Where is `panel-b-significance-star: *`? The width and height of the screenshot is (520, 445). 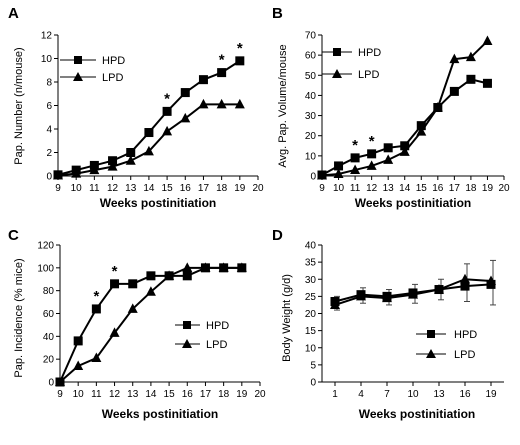 panel-b-significance-star: * is located at coordinates (355, 145).